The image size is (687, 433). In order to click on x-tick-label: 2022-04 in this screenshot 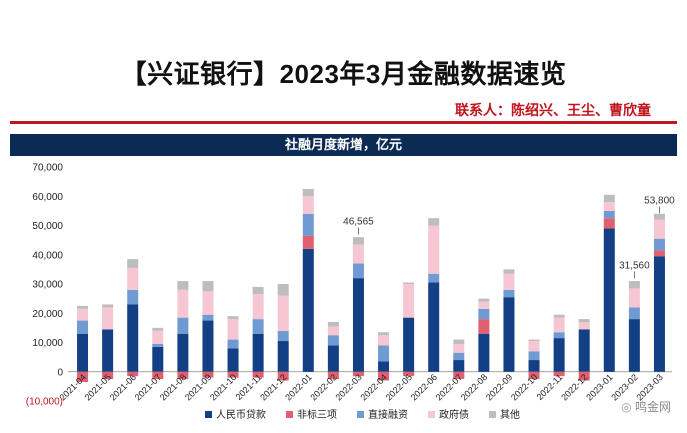, I will do `click(374, 387)`.